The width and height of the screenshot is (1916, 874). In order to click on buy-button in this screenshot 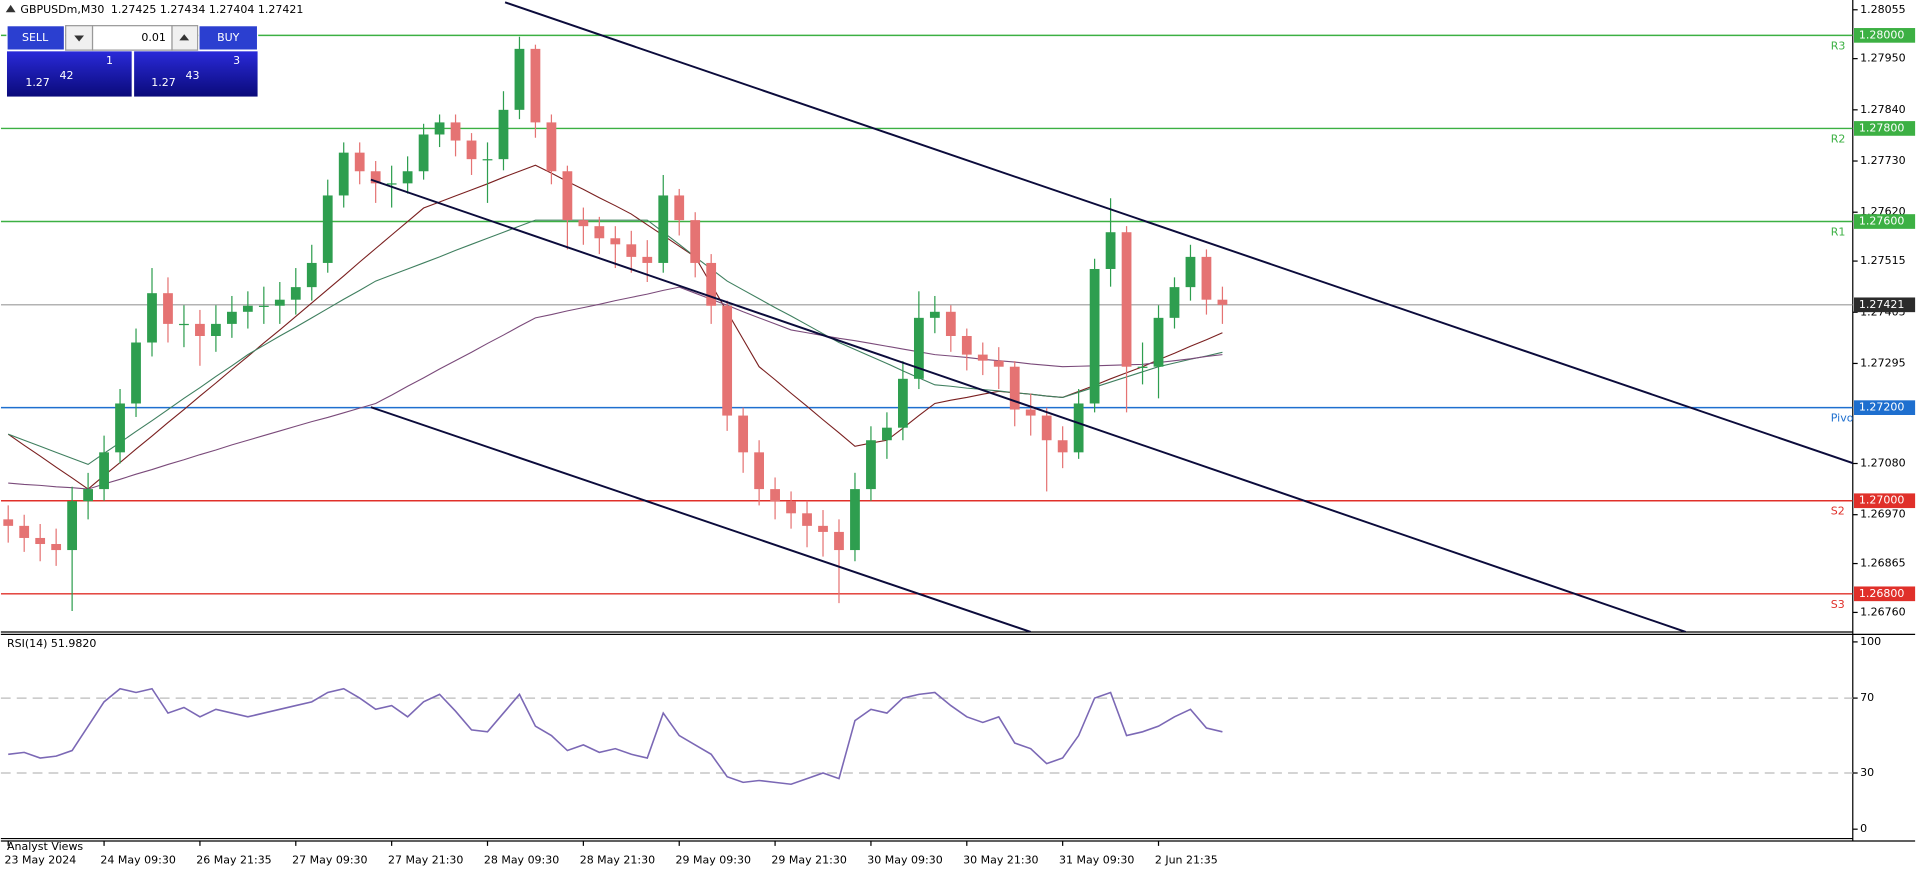, I will do `click(228, 38)`.